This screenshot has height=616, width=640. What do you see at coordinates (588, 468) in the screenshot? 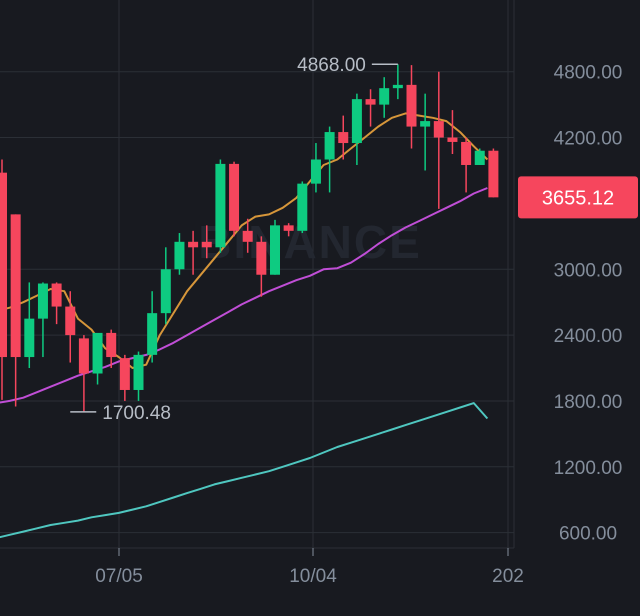
I see `y-tick-label: 1200.00` at bounding box center [588, 468].